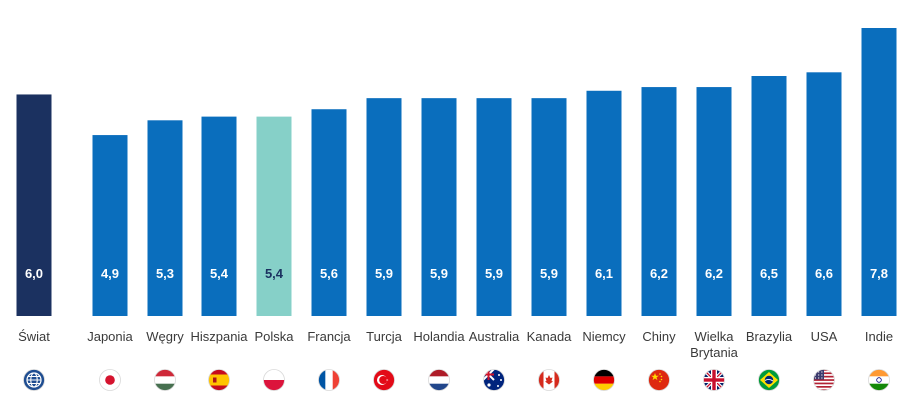 The image size is (915, 409). What do you see at coordinates (659, 336) in the screenshot?
I see `category-label-11: Chiny` at bounding box center [659, 336].